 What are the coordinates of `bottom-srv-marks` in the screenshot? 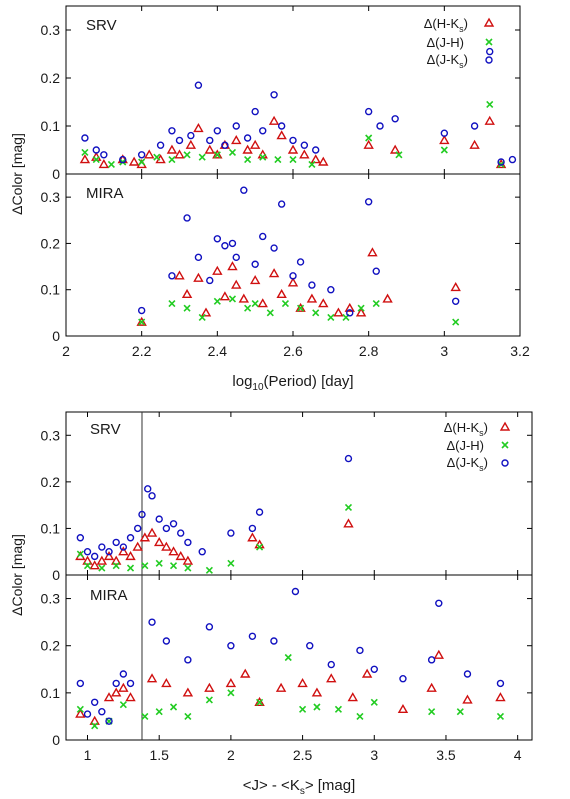 It's located at (214, 514).